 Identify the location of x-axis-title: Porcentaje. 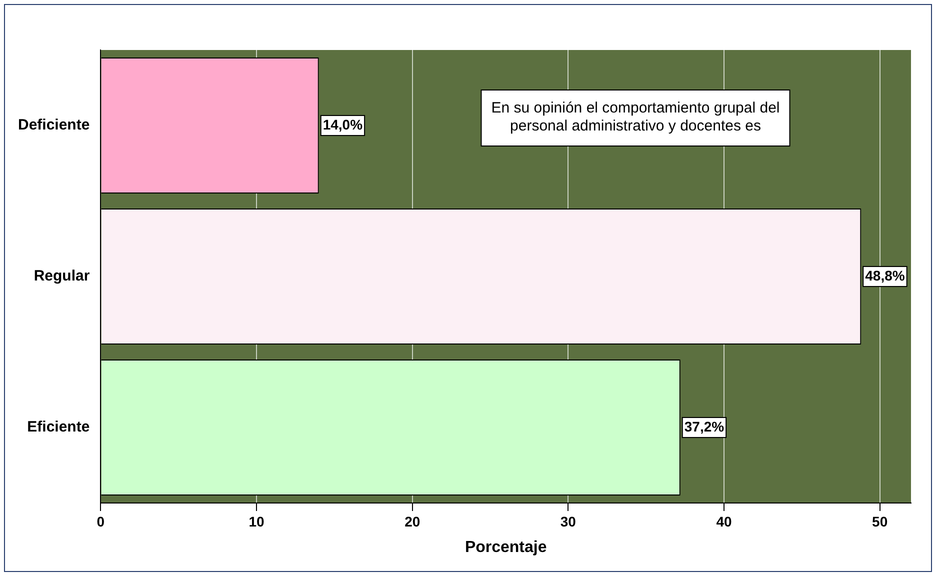
(505, 547).